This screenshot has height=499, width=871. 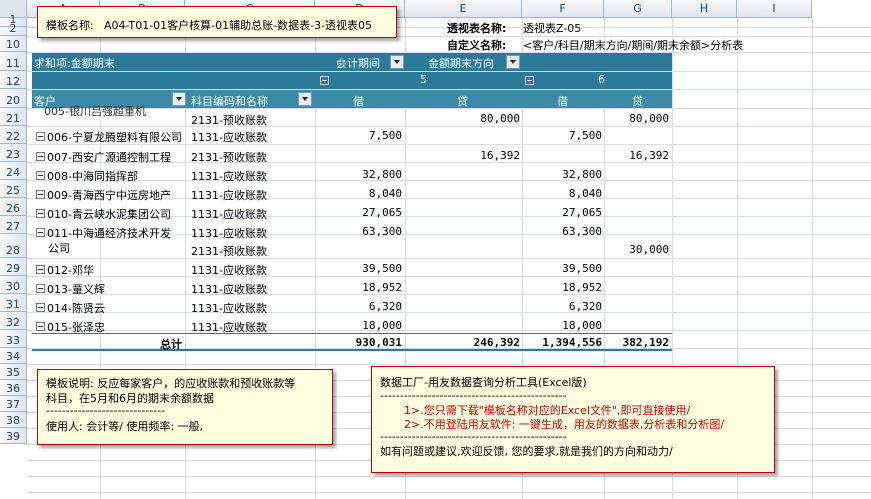 I want to click on row-number: 38, so click(x=13, y=420).